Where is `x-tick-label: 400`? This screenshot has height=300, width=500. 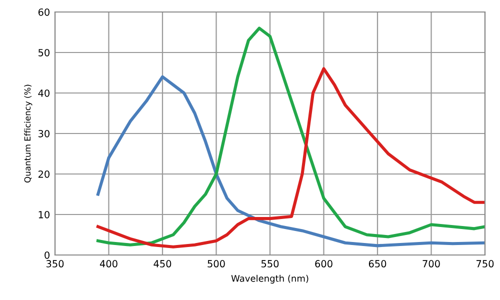
x-tick-label: 400 is located at coordinates (109, 264).